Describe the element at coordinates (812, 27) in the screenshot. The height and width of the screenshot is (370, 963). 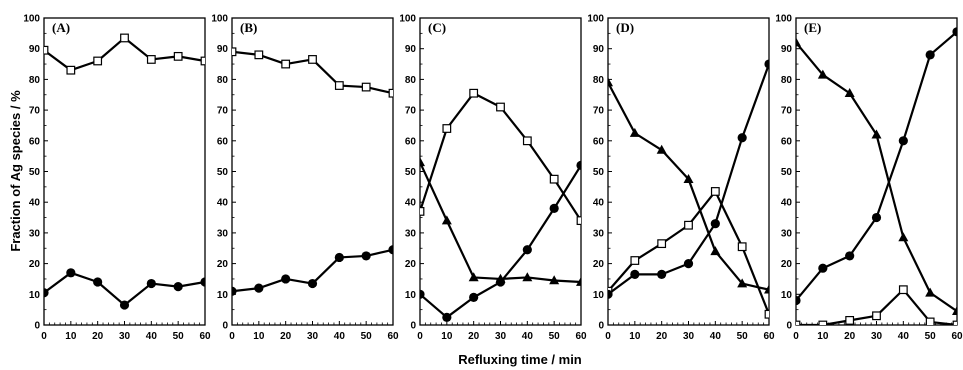
I see `panel-label: (E)` at that location.